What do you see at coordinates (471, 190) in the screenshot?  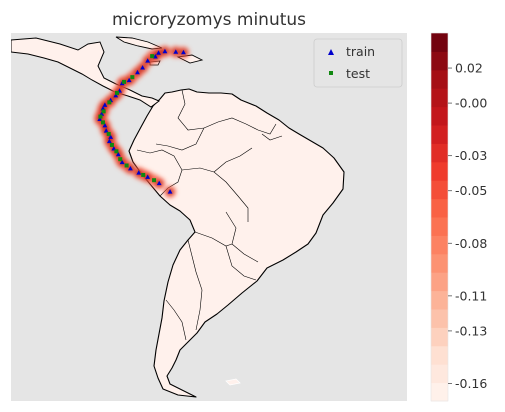 I see `colorbar-tick-label: -0.05` at bounding box center [471, 190].